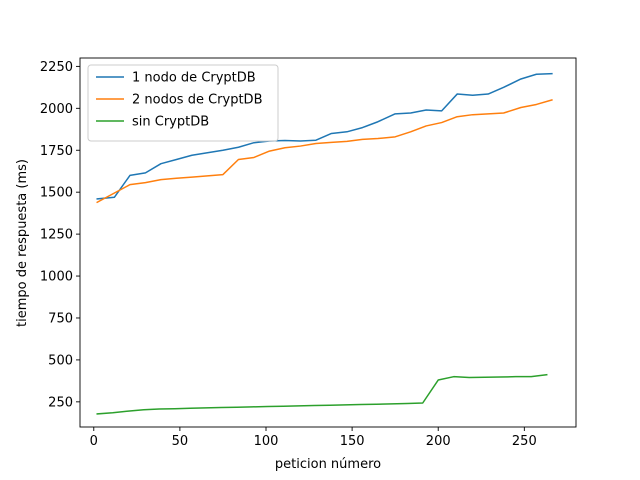 The height and width of the screenshot is (480, 640). I want to click on y-tick-label: 2250, so click(56, 67).